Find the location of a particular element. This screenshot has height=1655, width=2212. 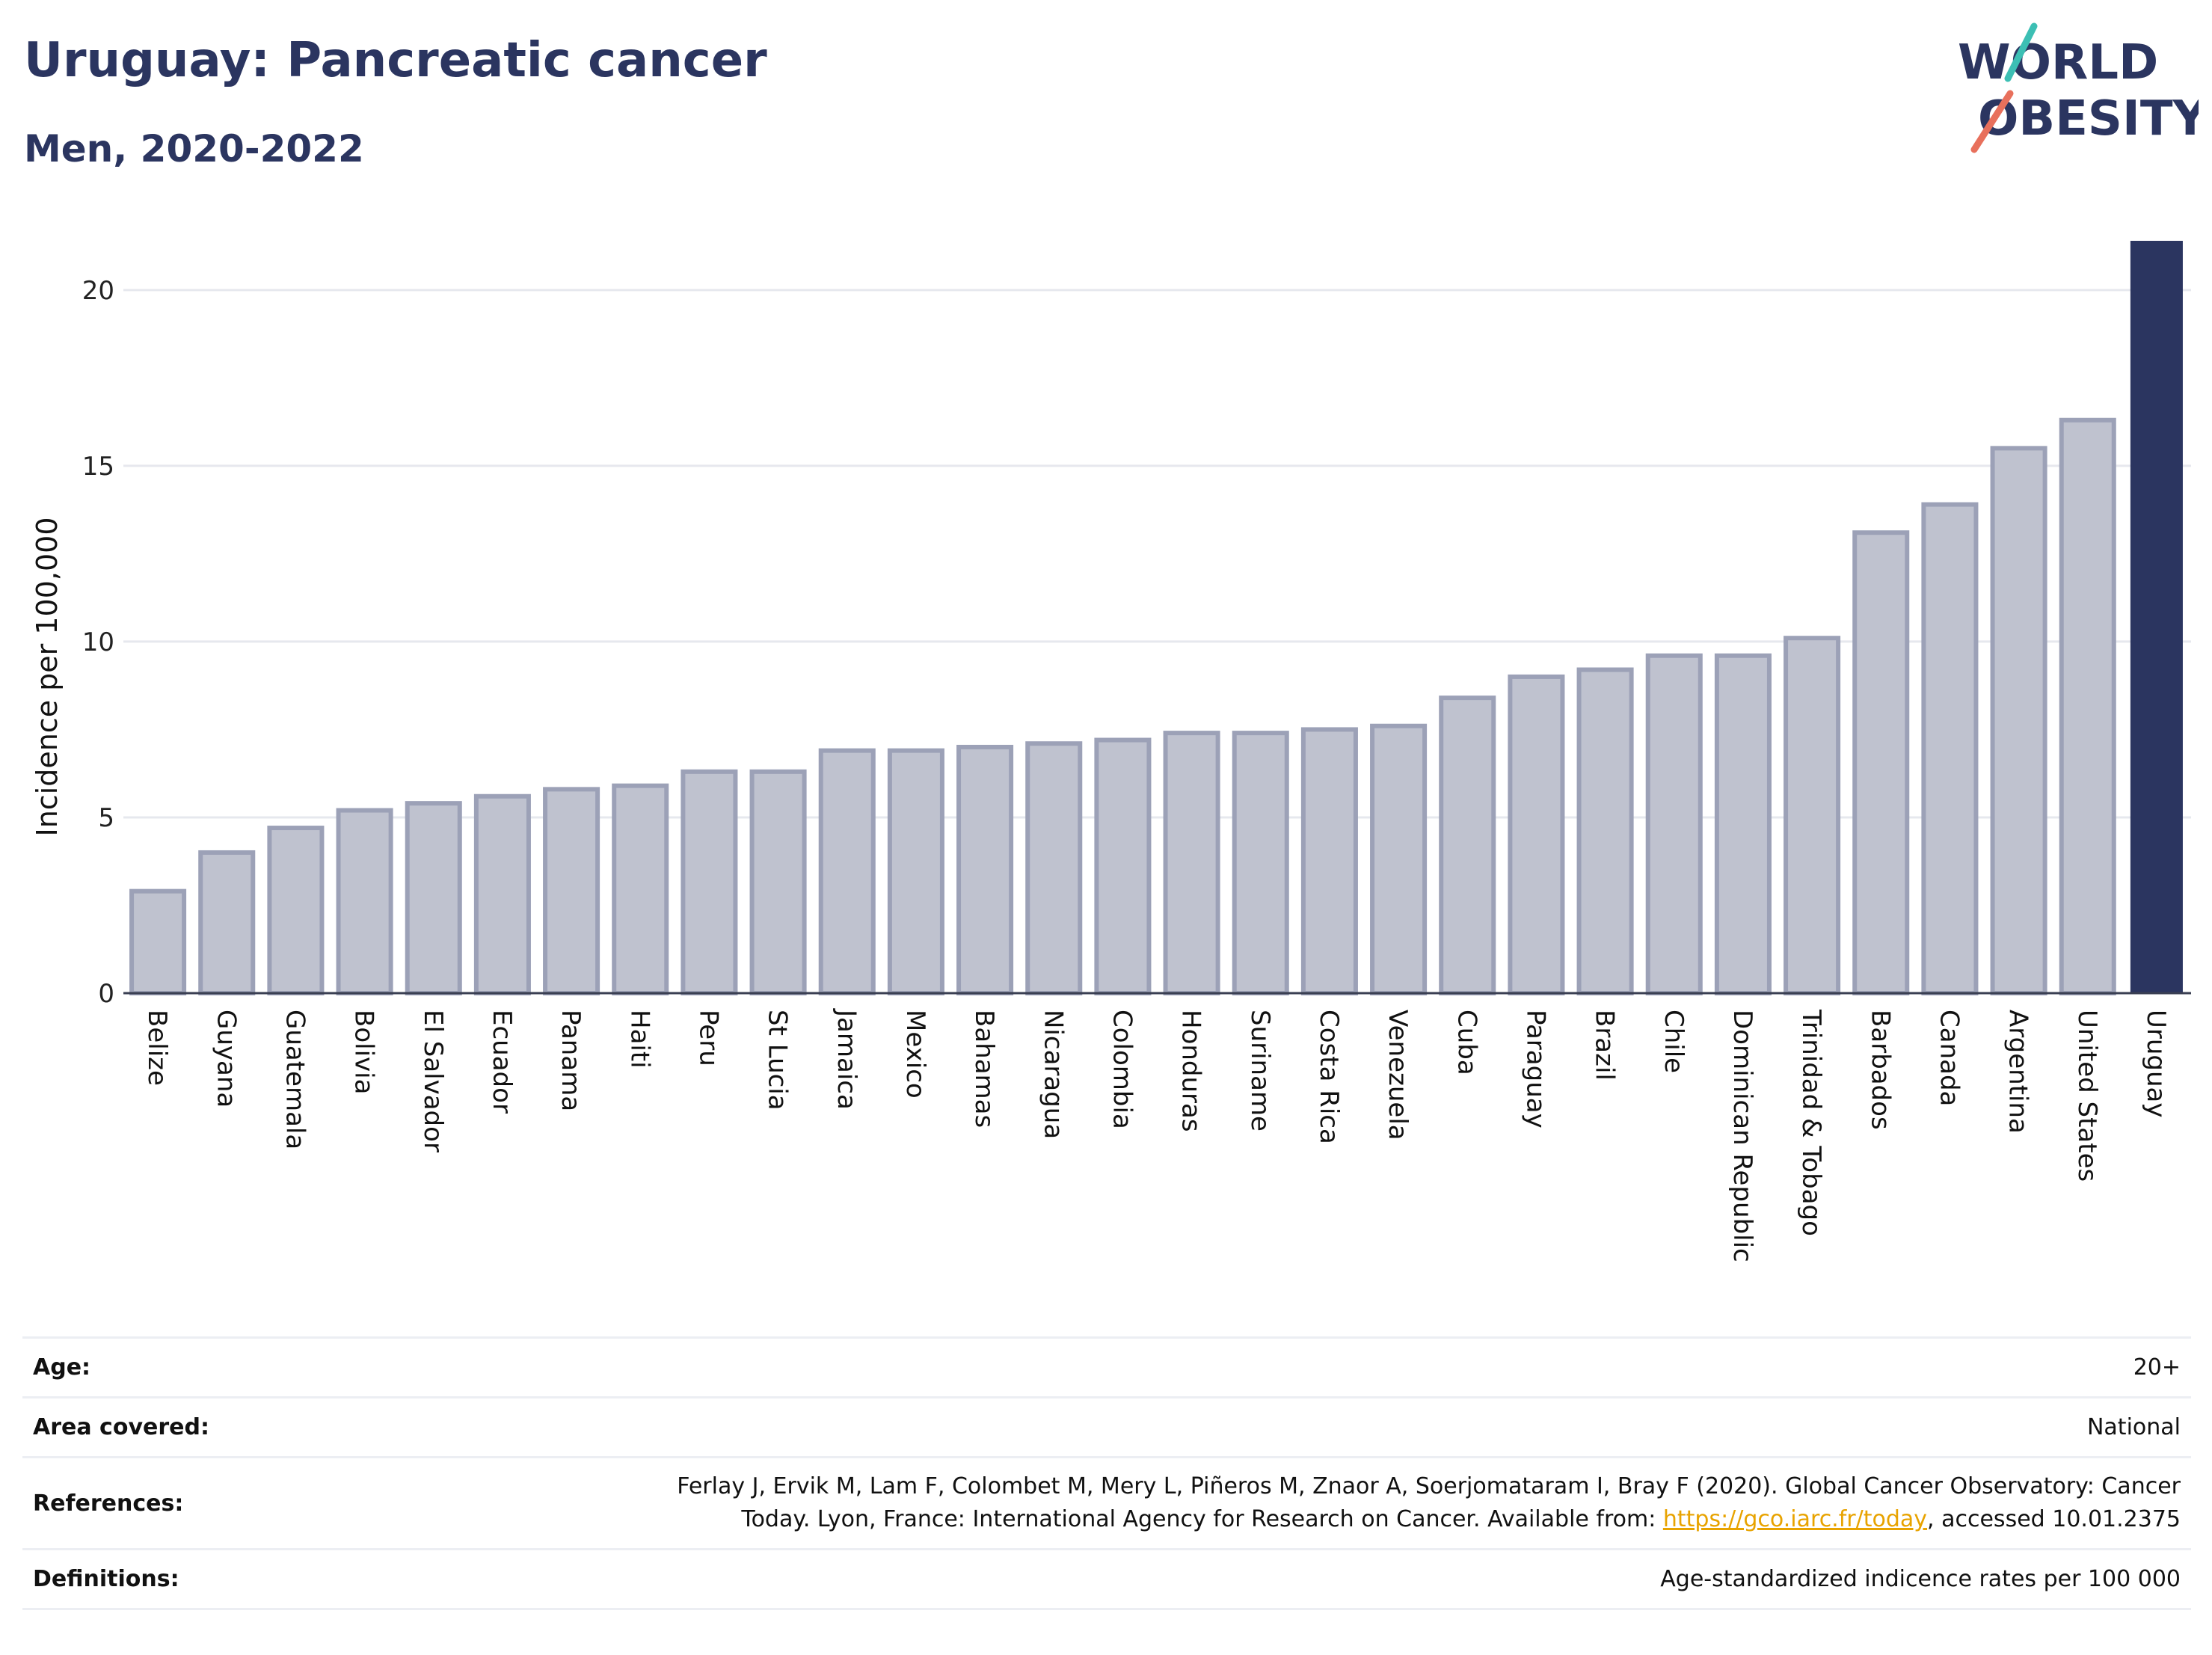

logo-line2: OBESITY is located at coordinates (2088, 119).